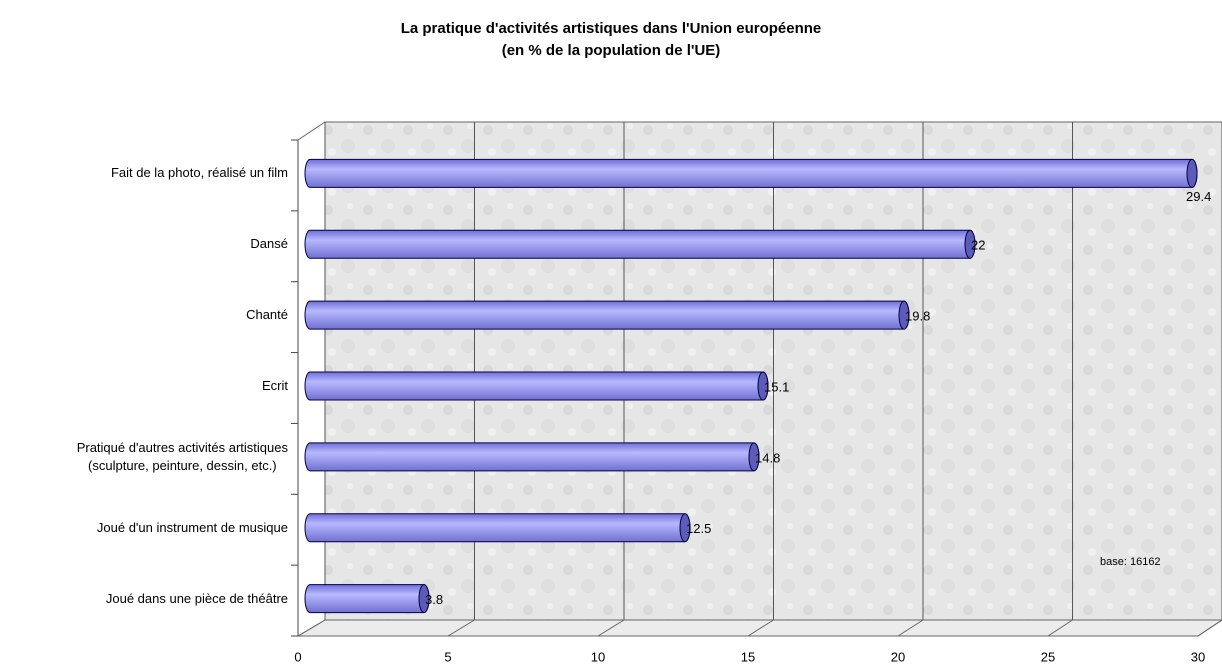 The image size is (1222, 666). I want to click on y-tick-label: Joué d'un instrument de musique, so click(192, 527).